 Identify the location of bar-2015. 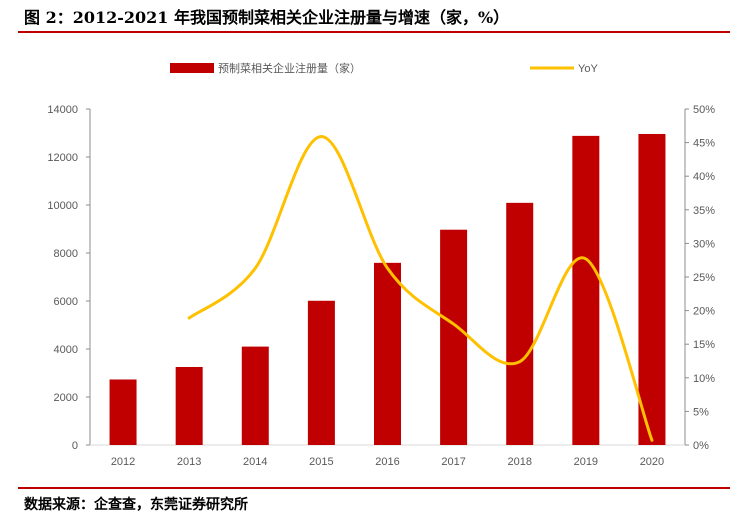
(321, 372).